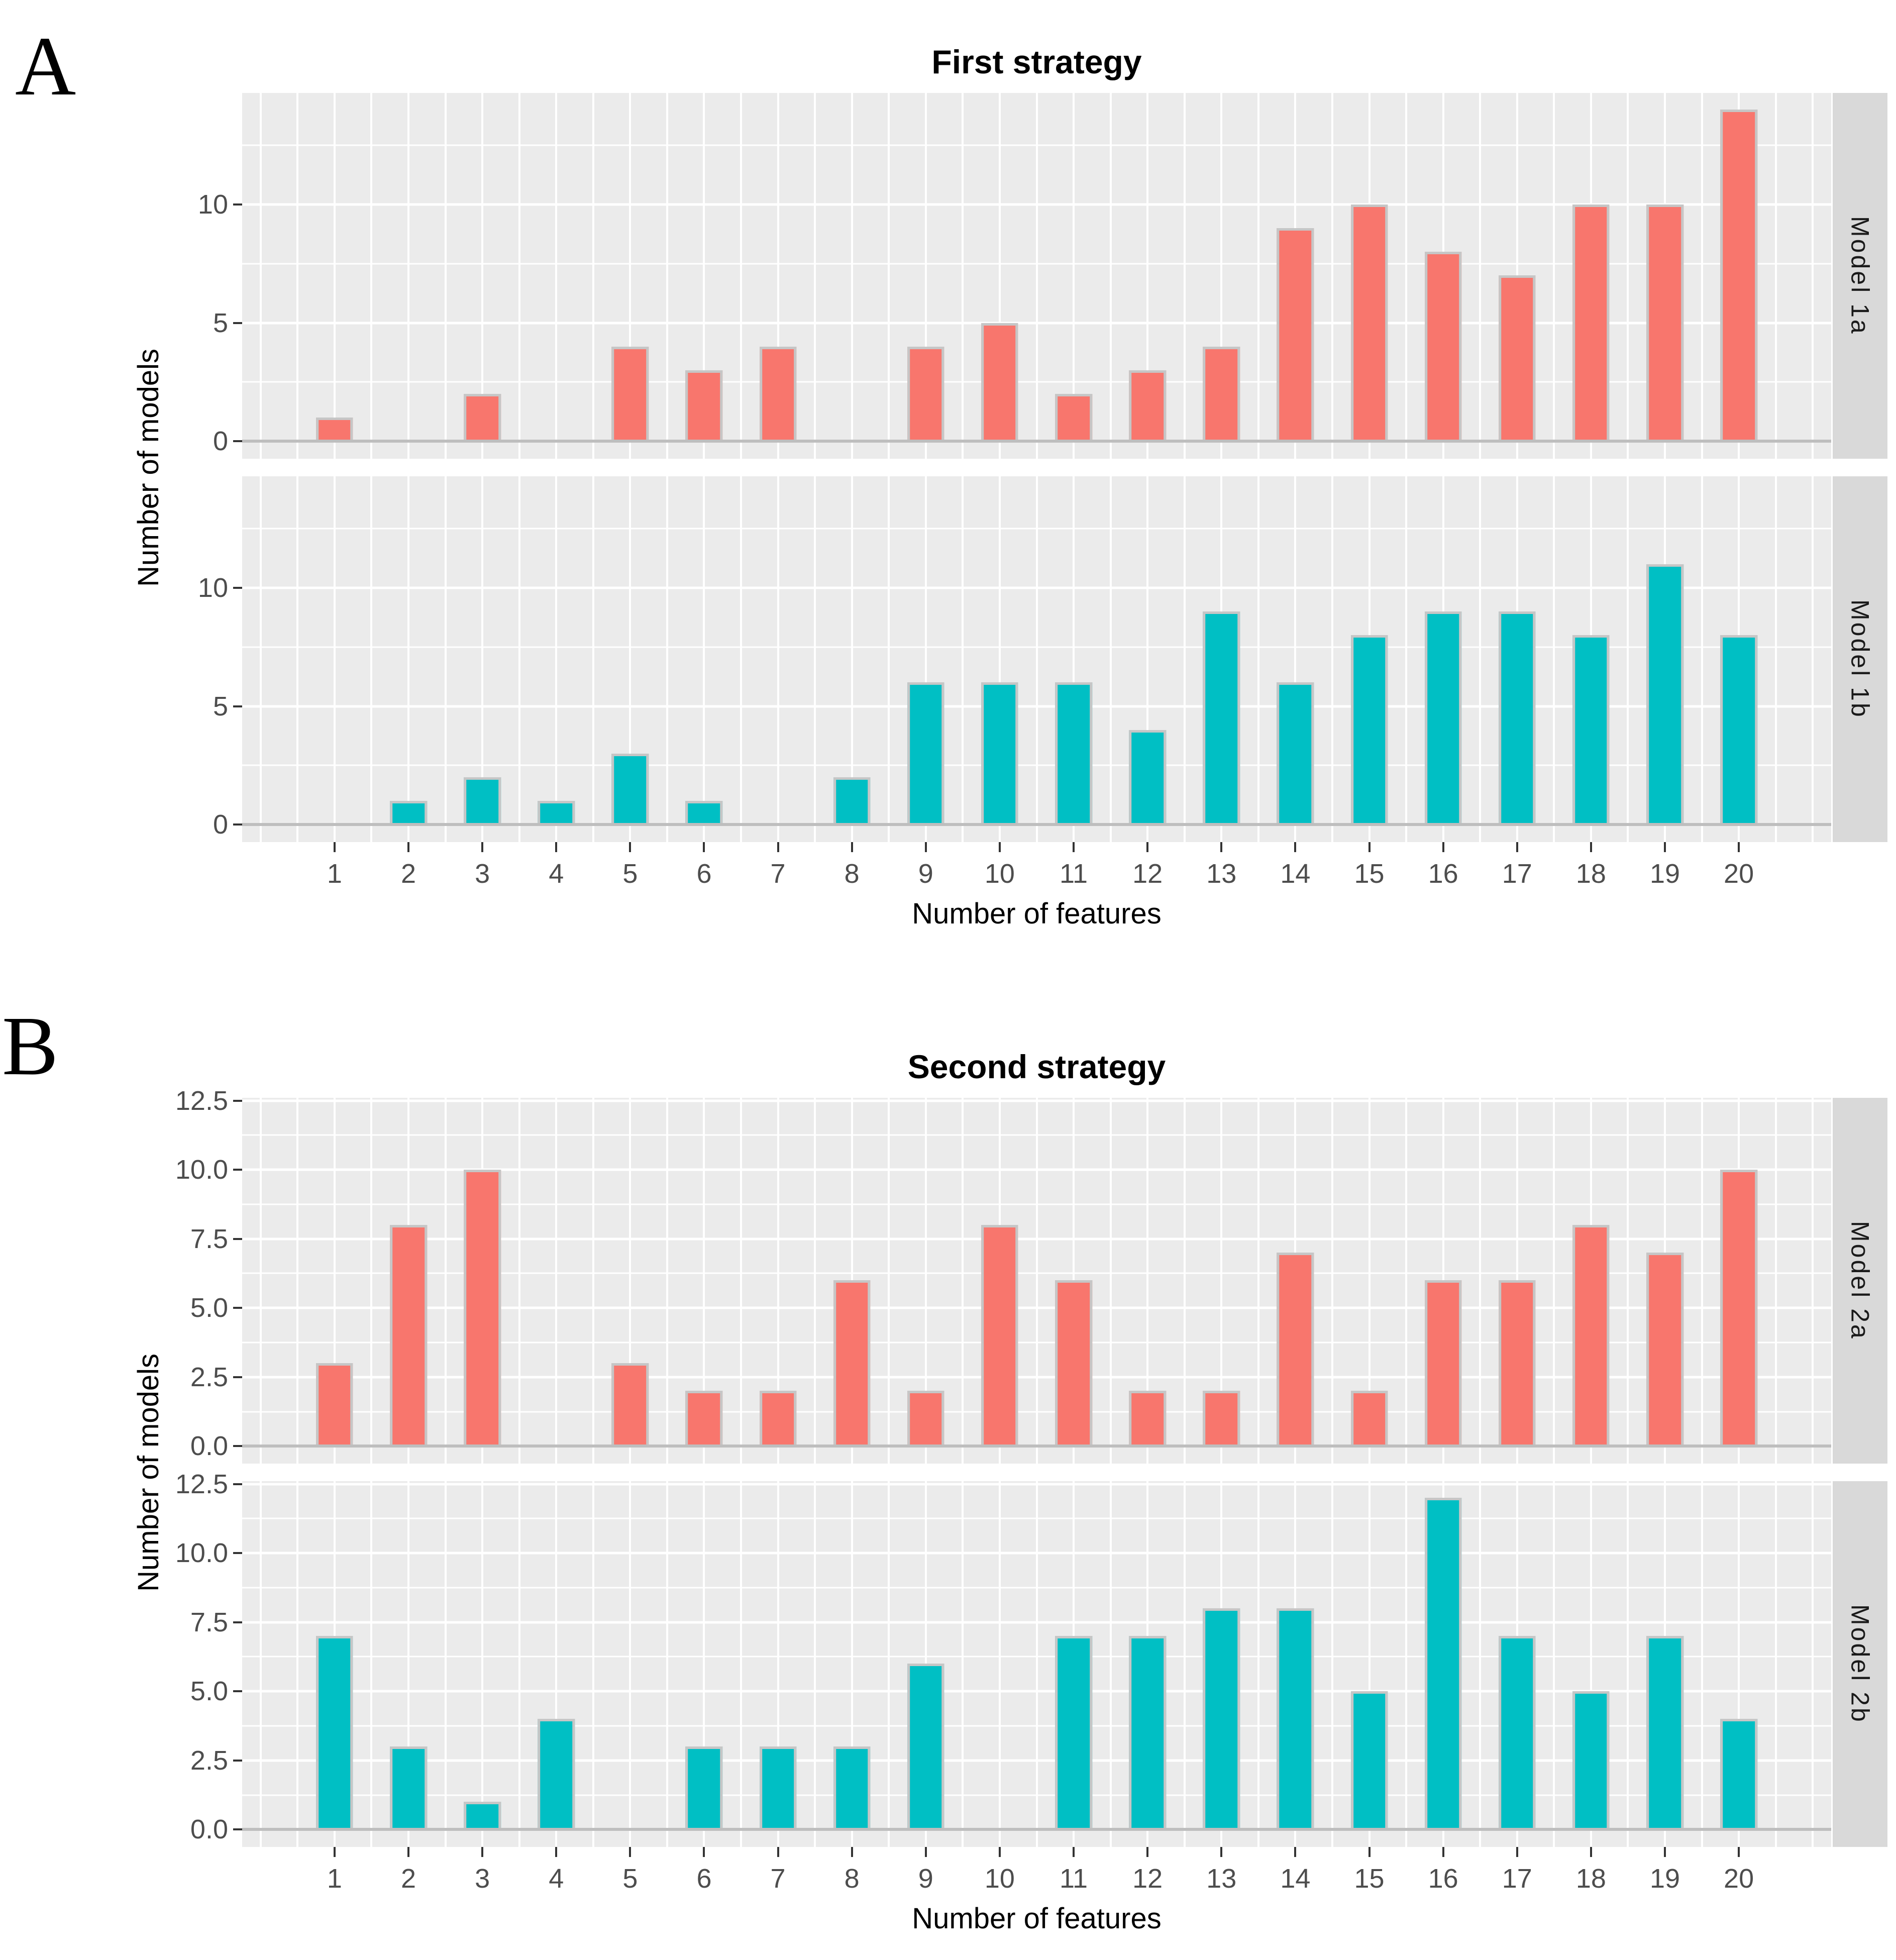 This screenshot has height=1960, width=1896. What do you see at coordinates (1860, 276) in the screenshot?
I see `facet-strip-label: Model 1a` at bounding box center [1860, 276].